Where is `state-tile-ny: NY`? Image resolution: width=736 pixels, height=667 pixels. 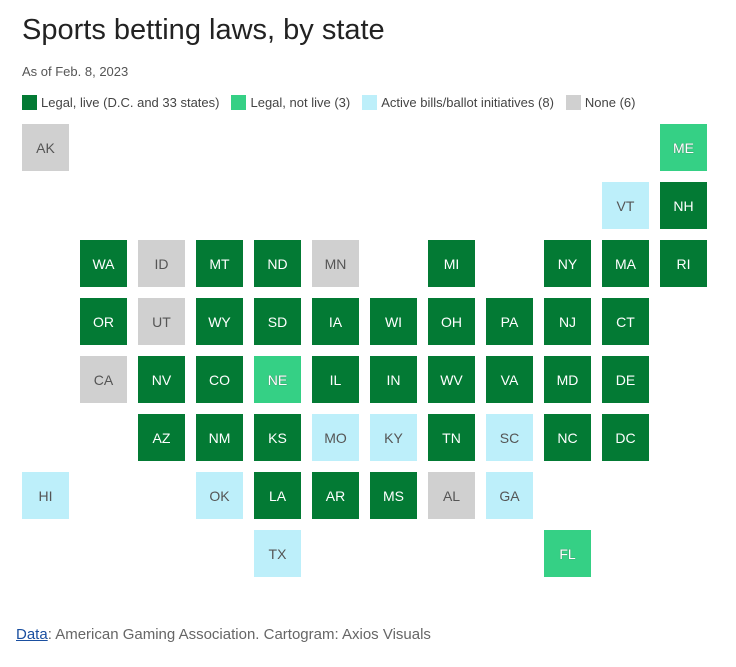 state-tile-ny: NY is located at coordinates (567, 263).